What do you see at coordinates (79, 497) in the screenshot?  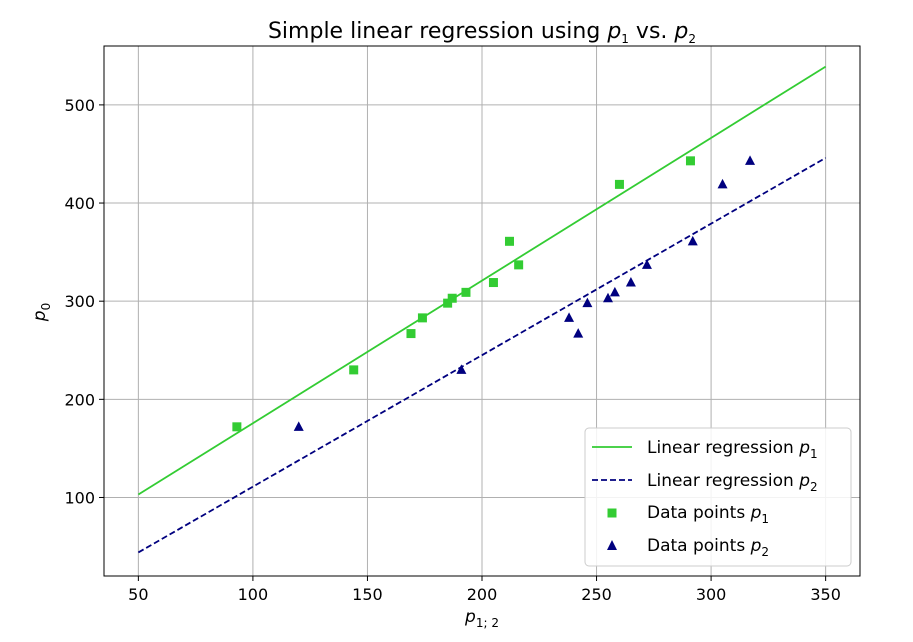 I see `y-tick-label: 100` at bounding box center [79, 497].